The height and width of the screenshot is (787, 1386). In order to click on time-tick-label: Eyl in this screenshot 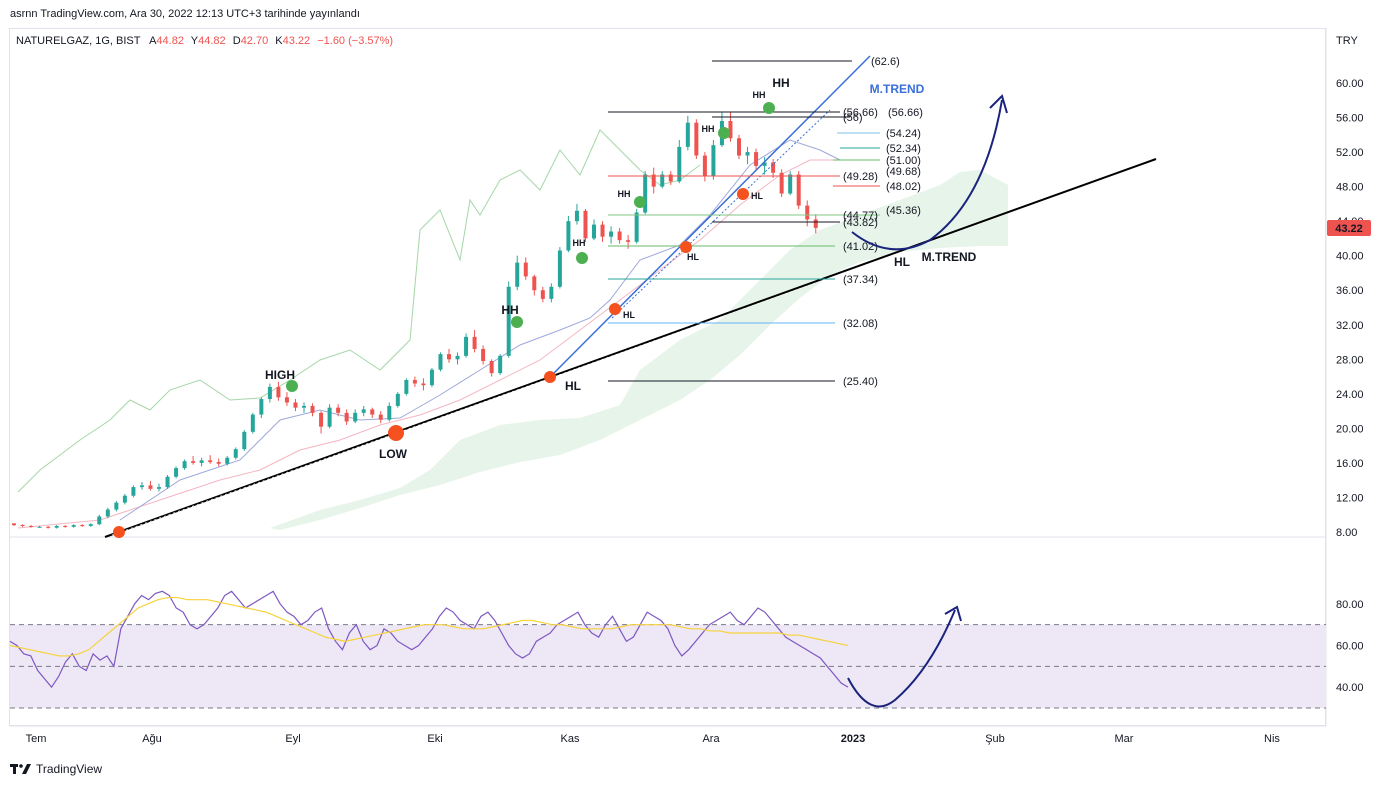, I will do `click(292, 739)`.